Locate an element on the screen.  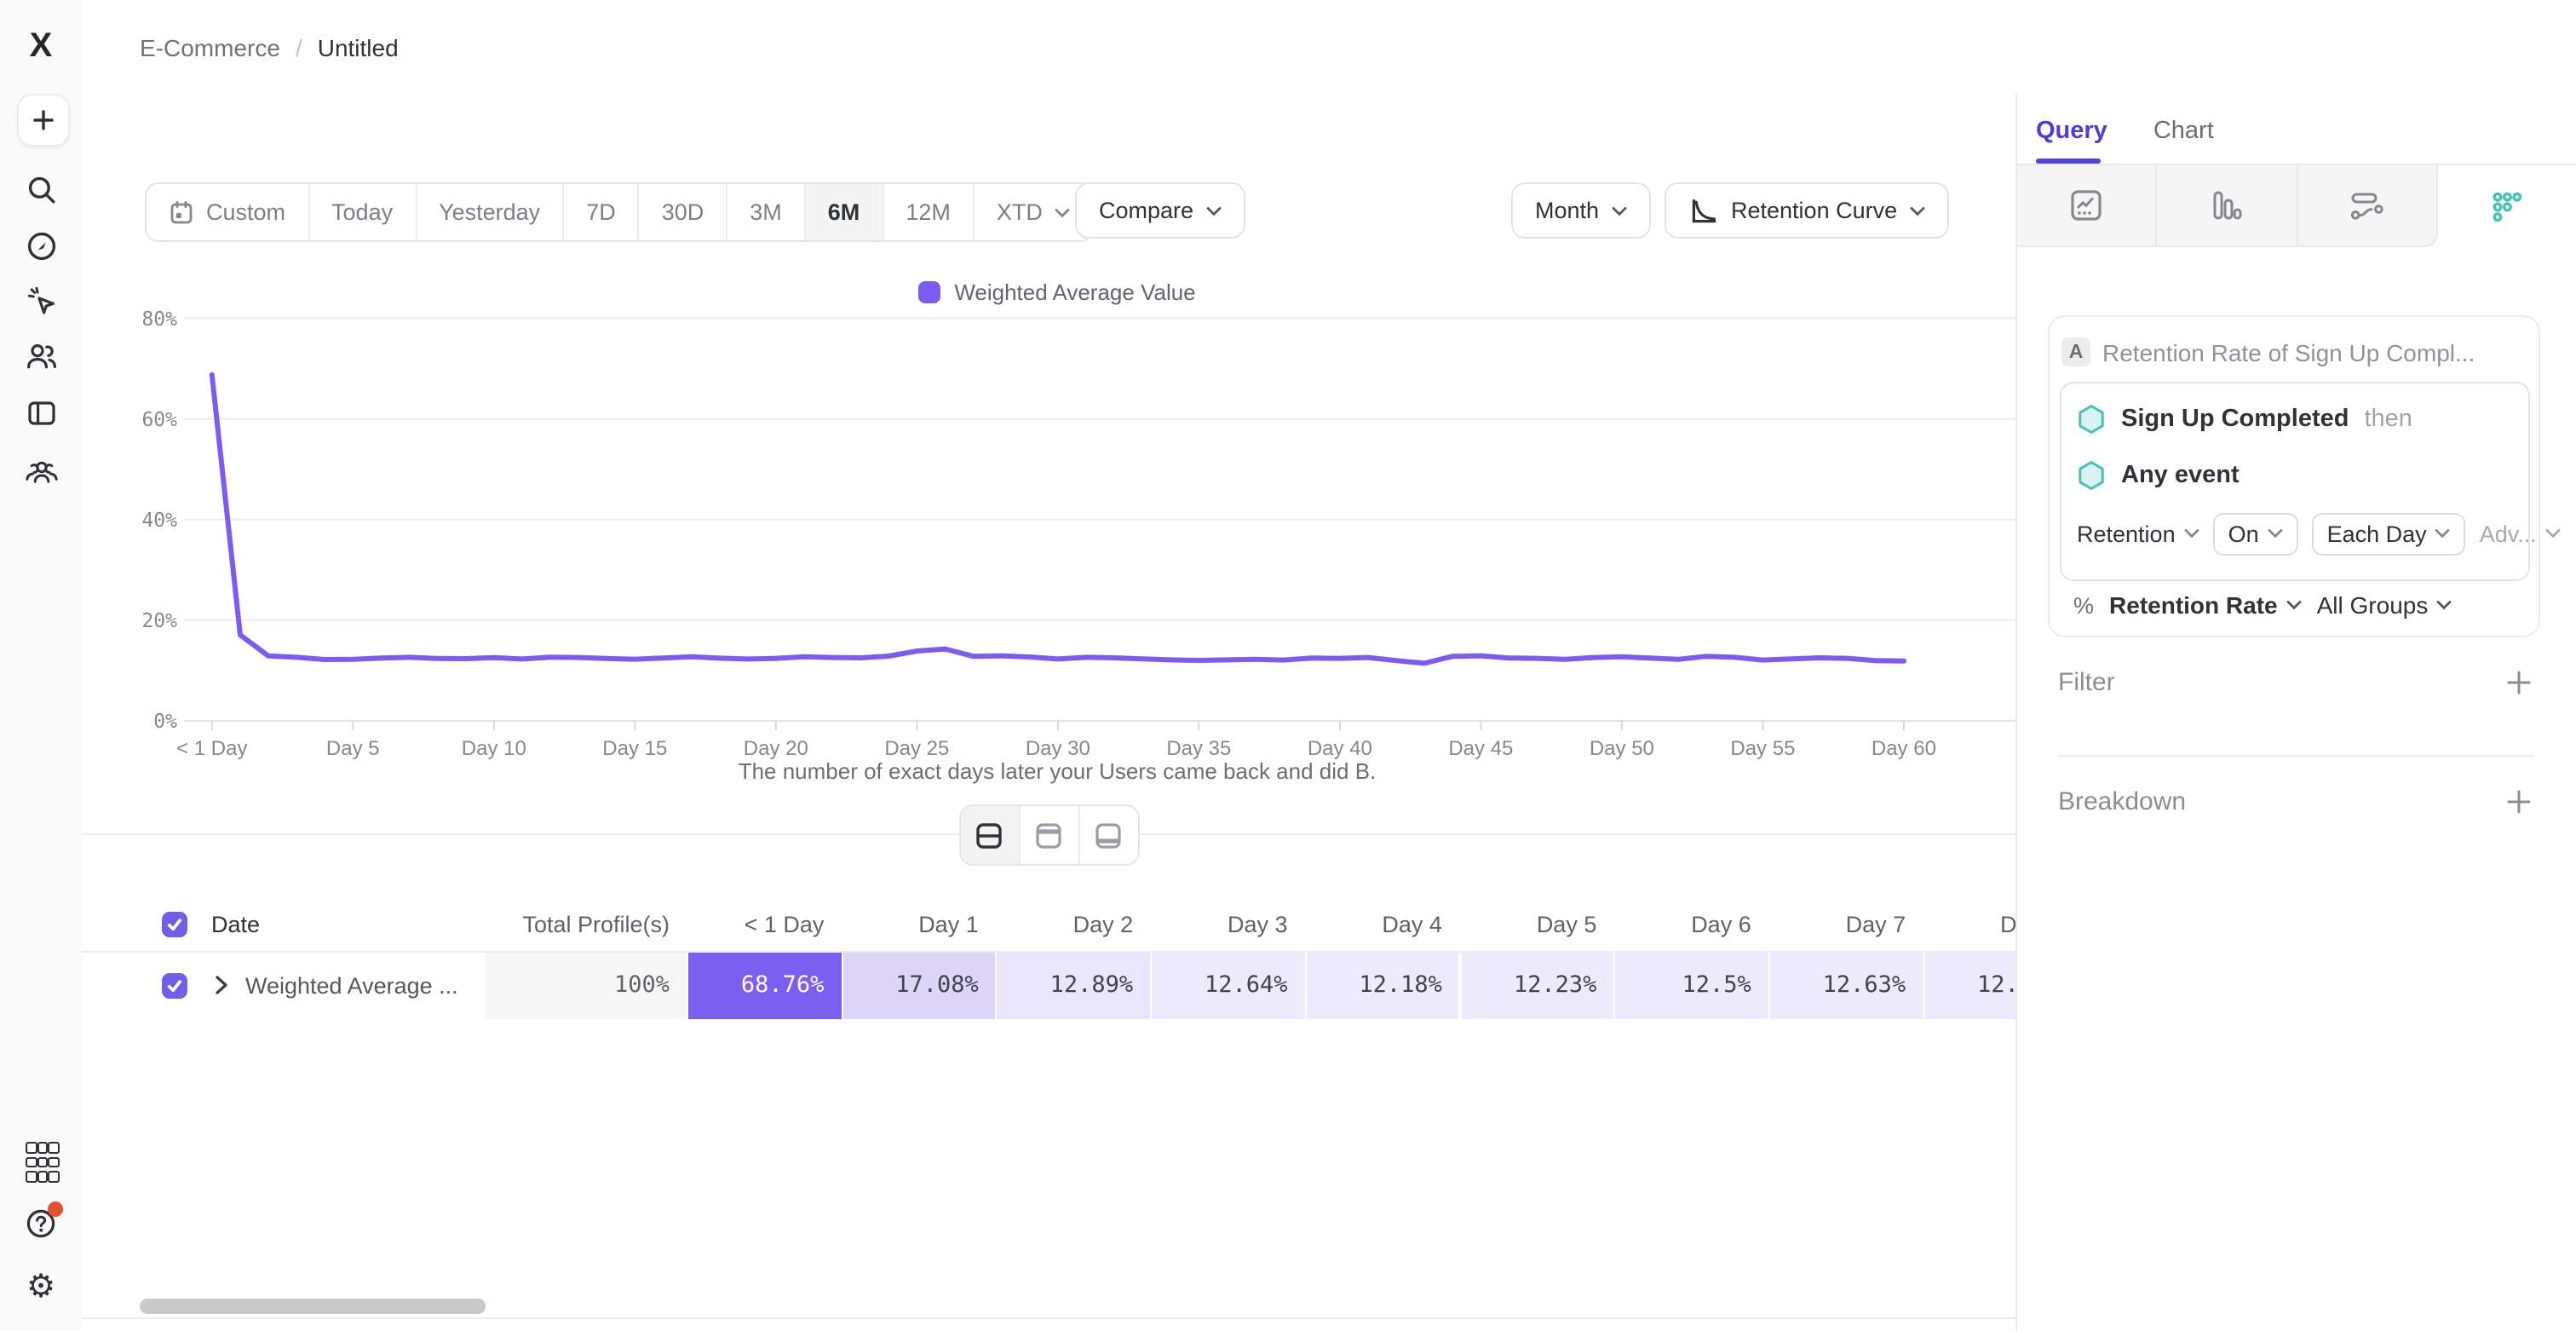
search-icon is located at coordinates (41, 190).